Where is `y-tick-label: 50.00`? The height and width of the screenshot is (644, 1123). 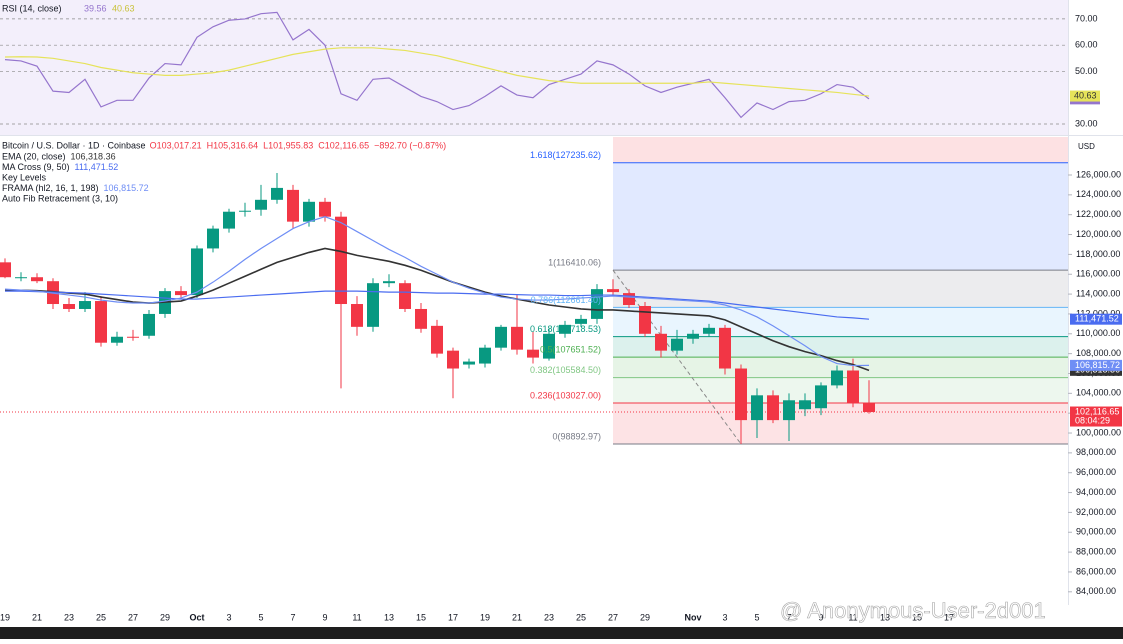
y-tick-label: 50.00 is located at coordinates (1086, 71).